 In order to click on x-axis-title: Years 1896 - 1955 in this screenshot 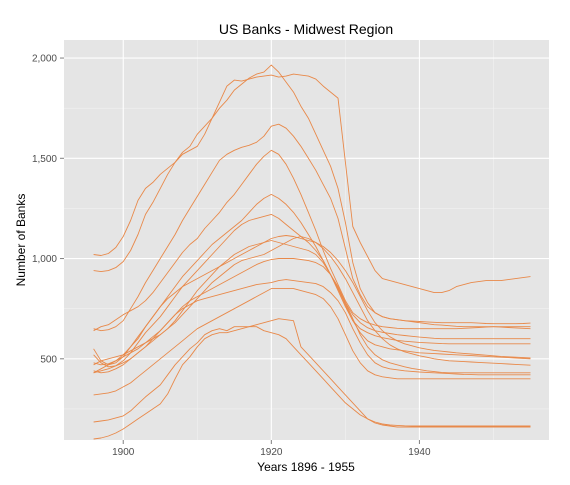, I will do `click(306, 467)`.